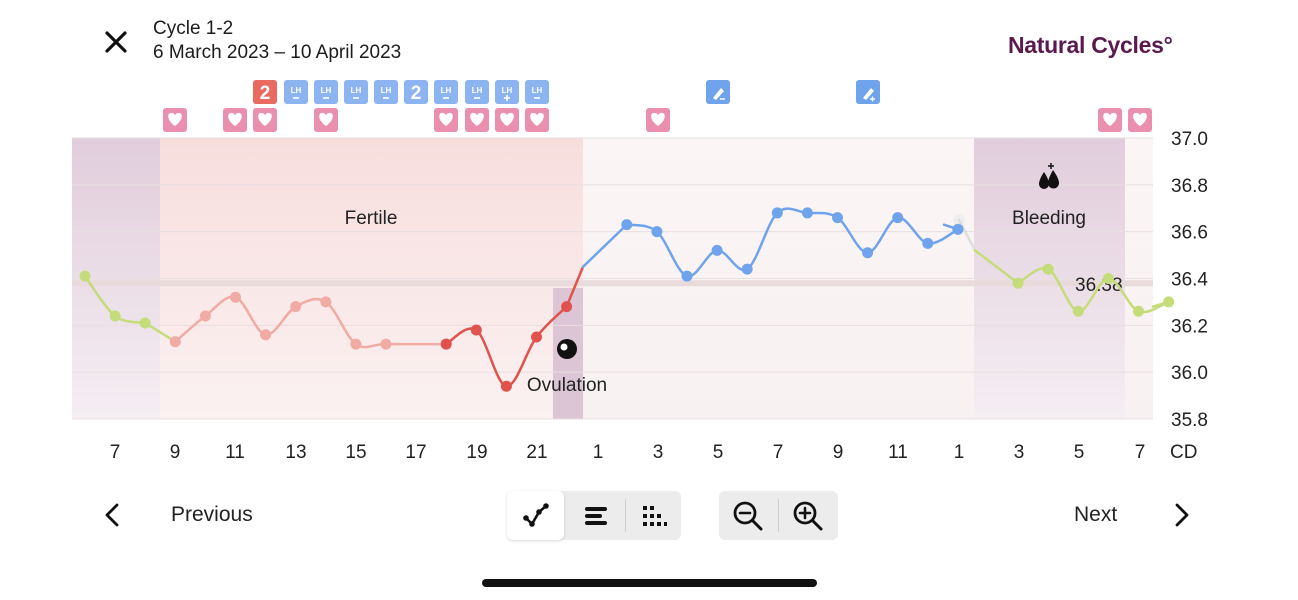  I want to click on x-tick-label: 19, so click(476, 452).